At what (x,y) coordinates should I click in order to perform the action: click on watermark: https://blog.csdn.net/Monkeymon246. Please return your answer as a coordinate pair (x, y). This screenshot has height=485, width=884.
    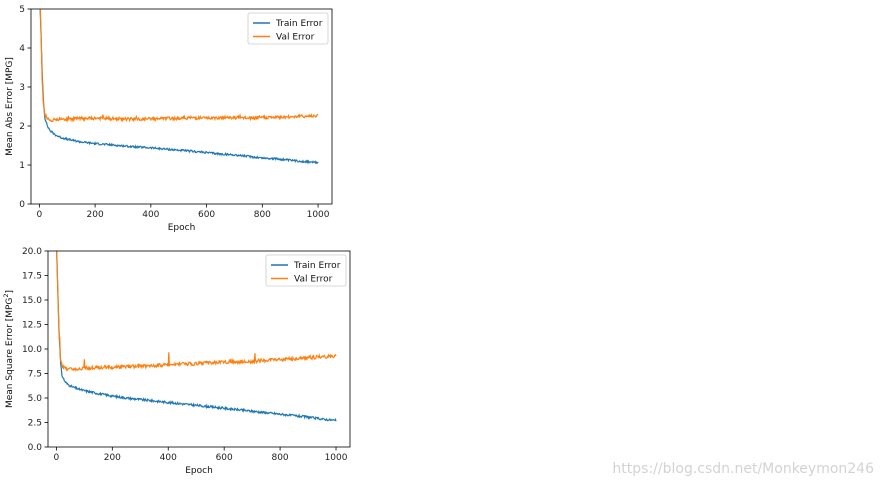
    Looking at the image, I should click on (743, 469).